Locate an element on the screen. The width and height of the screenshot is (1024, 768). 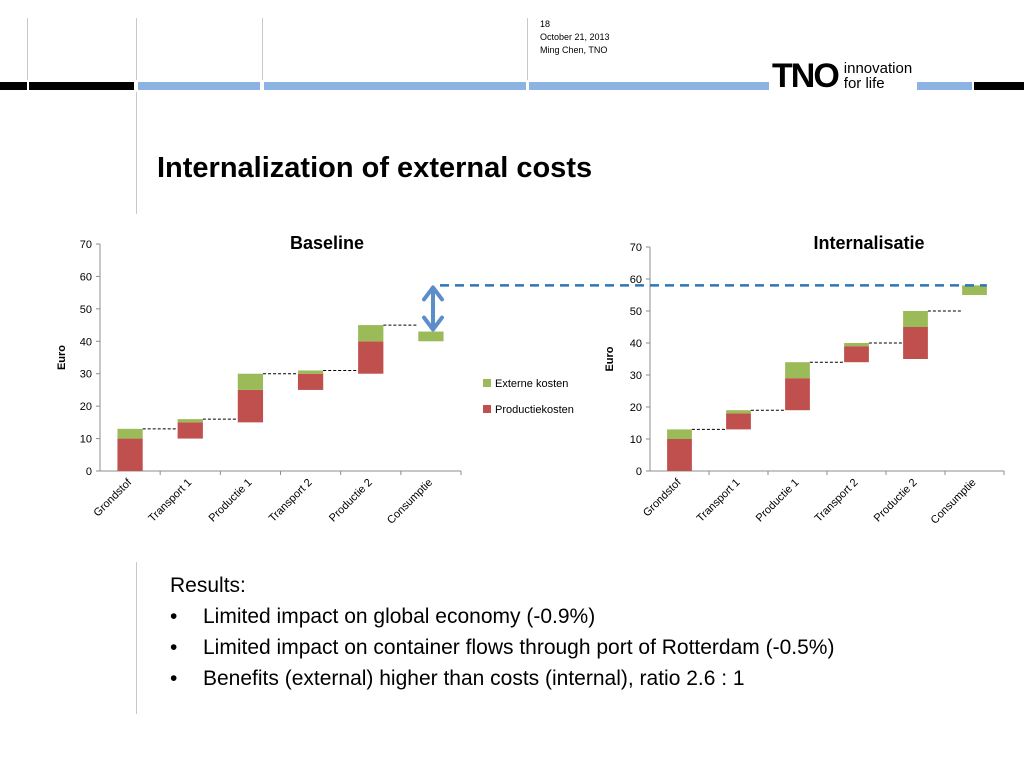
slide-author: Ming Chen, TNO is located at coordinates (574, 50).